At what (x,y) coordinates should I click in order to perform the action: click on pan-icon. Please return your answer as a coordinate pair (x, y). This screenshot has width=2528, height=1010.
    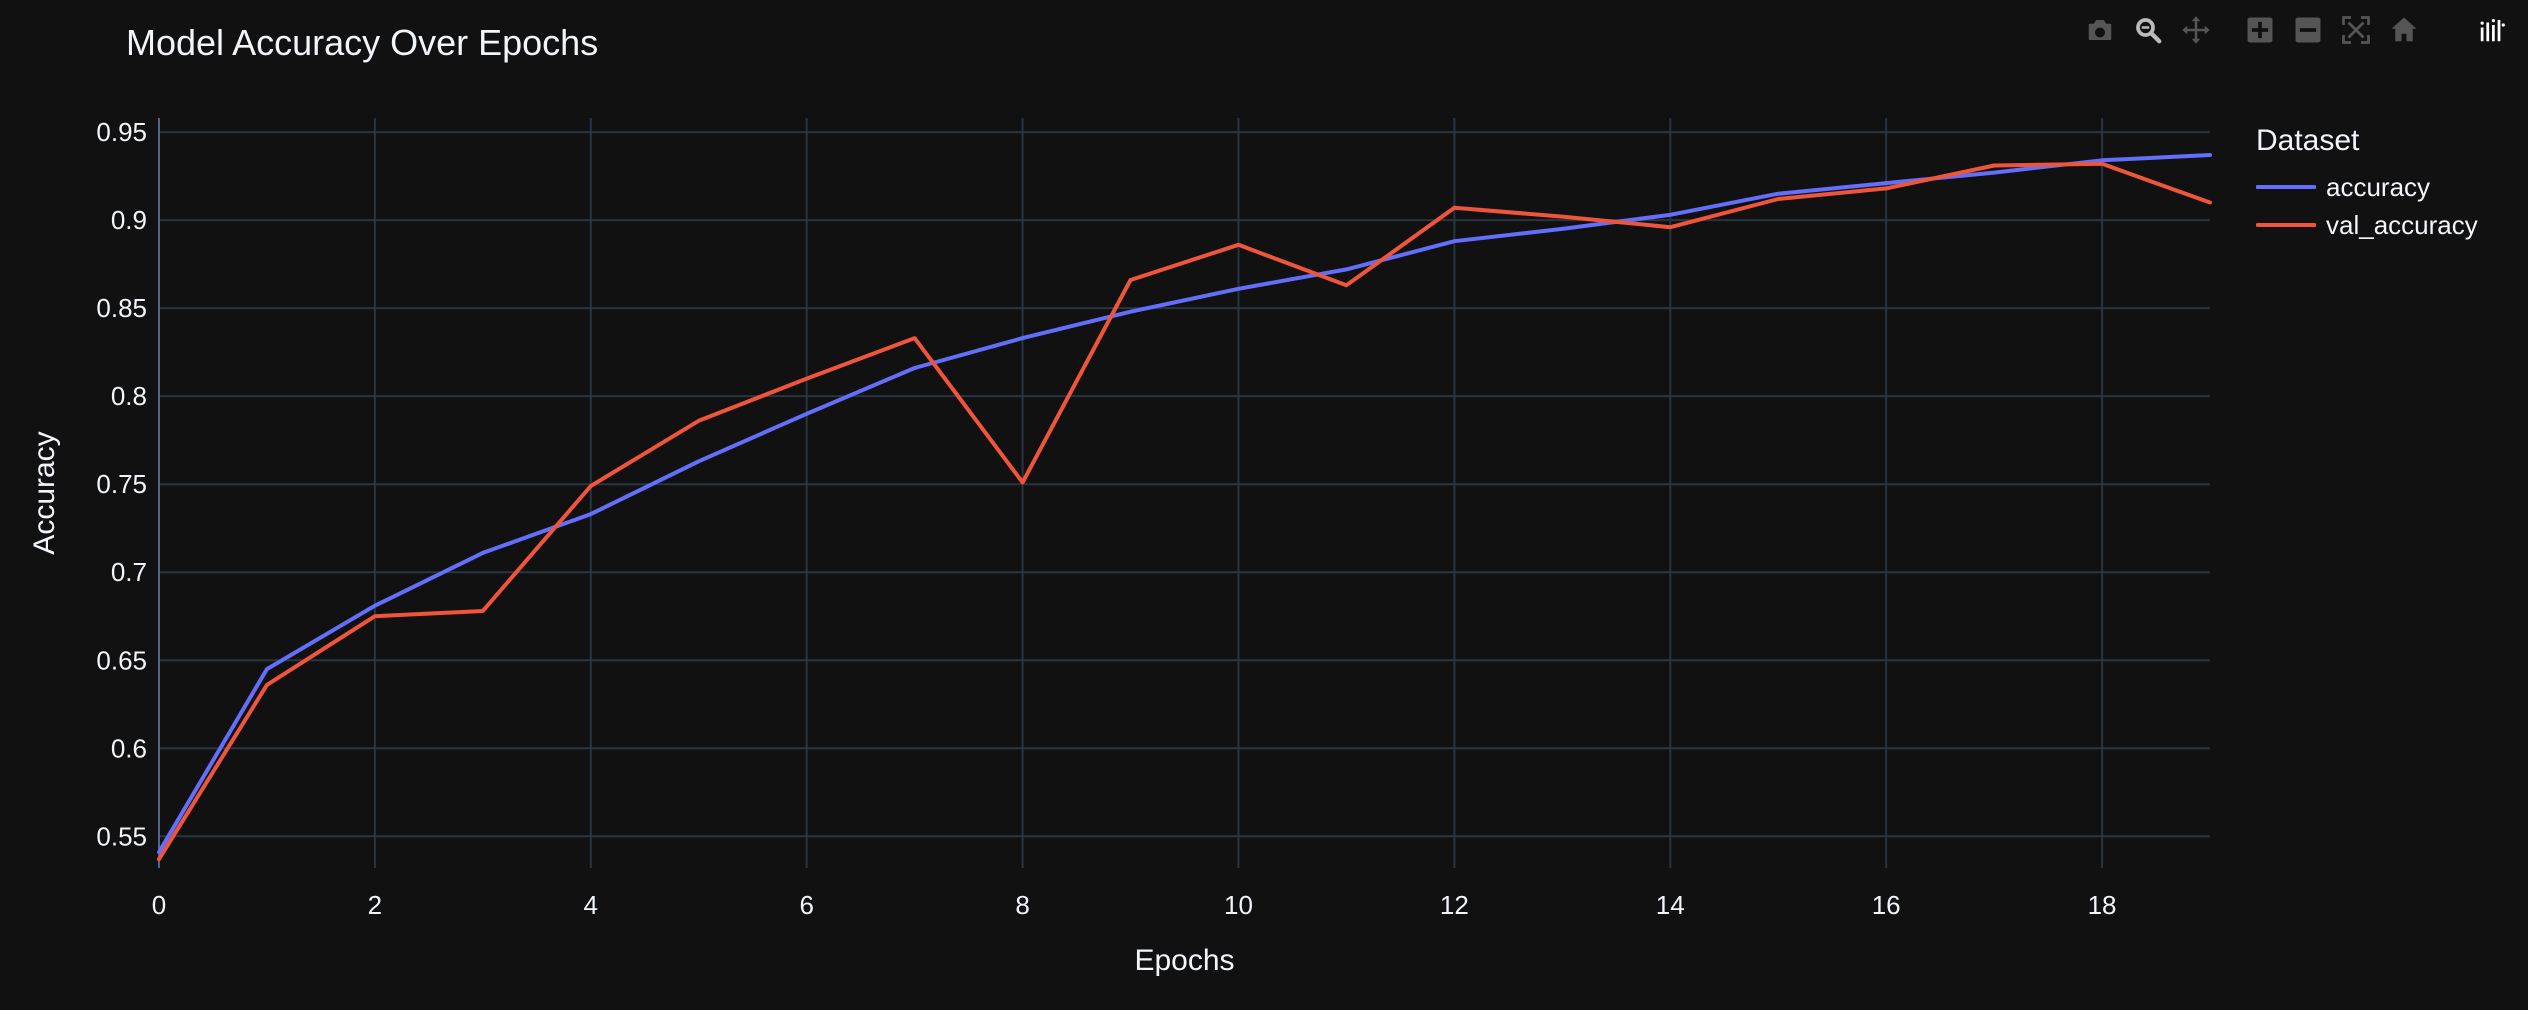
    Looking at the image, I should click on (2196, 30).